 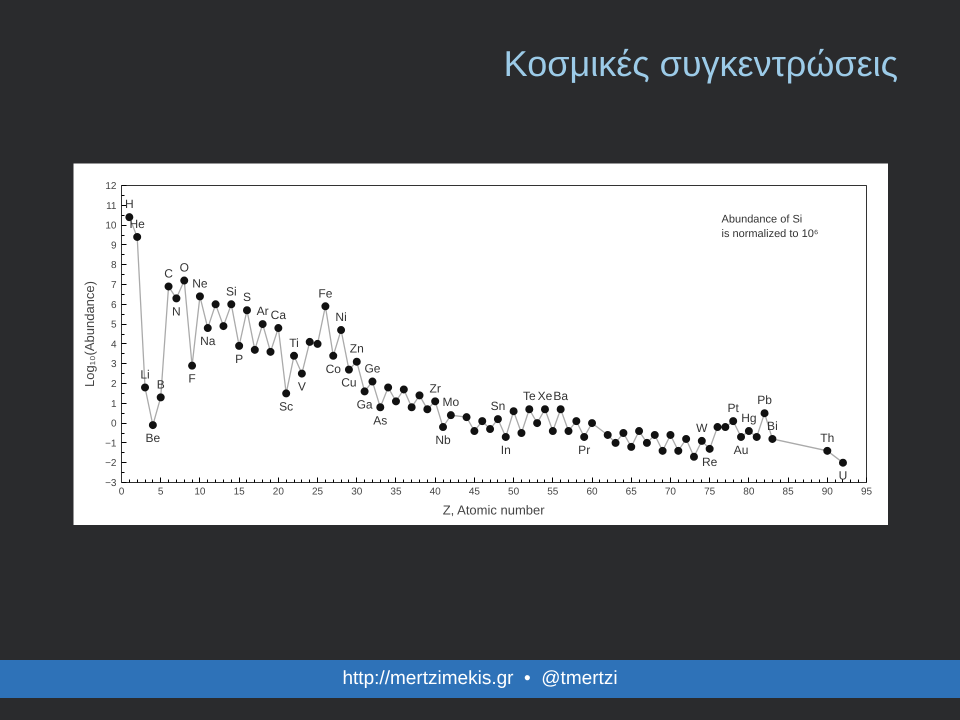 I want to click on annotation: Pt, so click(x=734, y=408).